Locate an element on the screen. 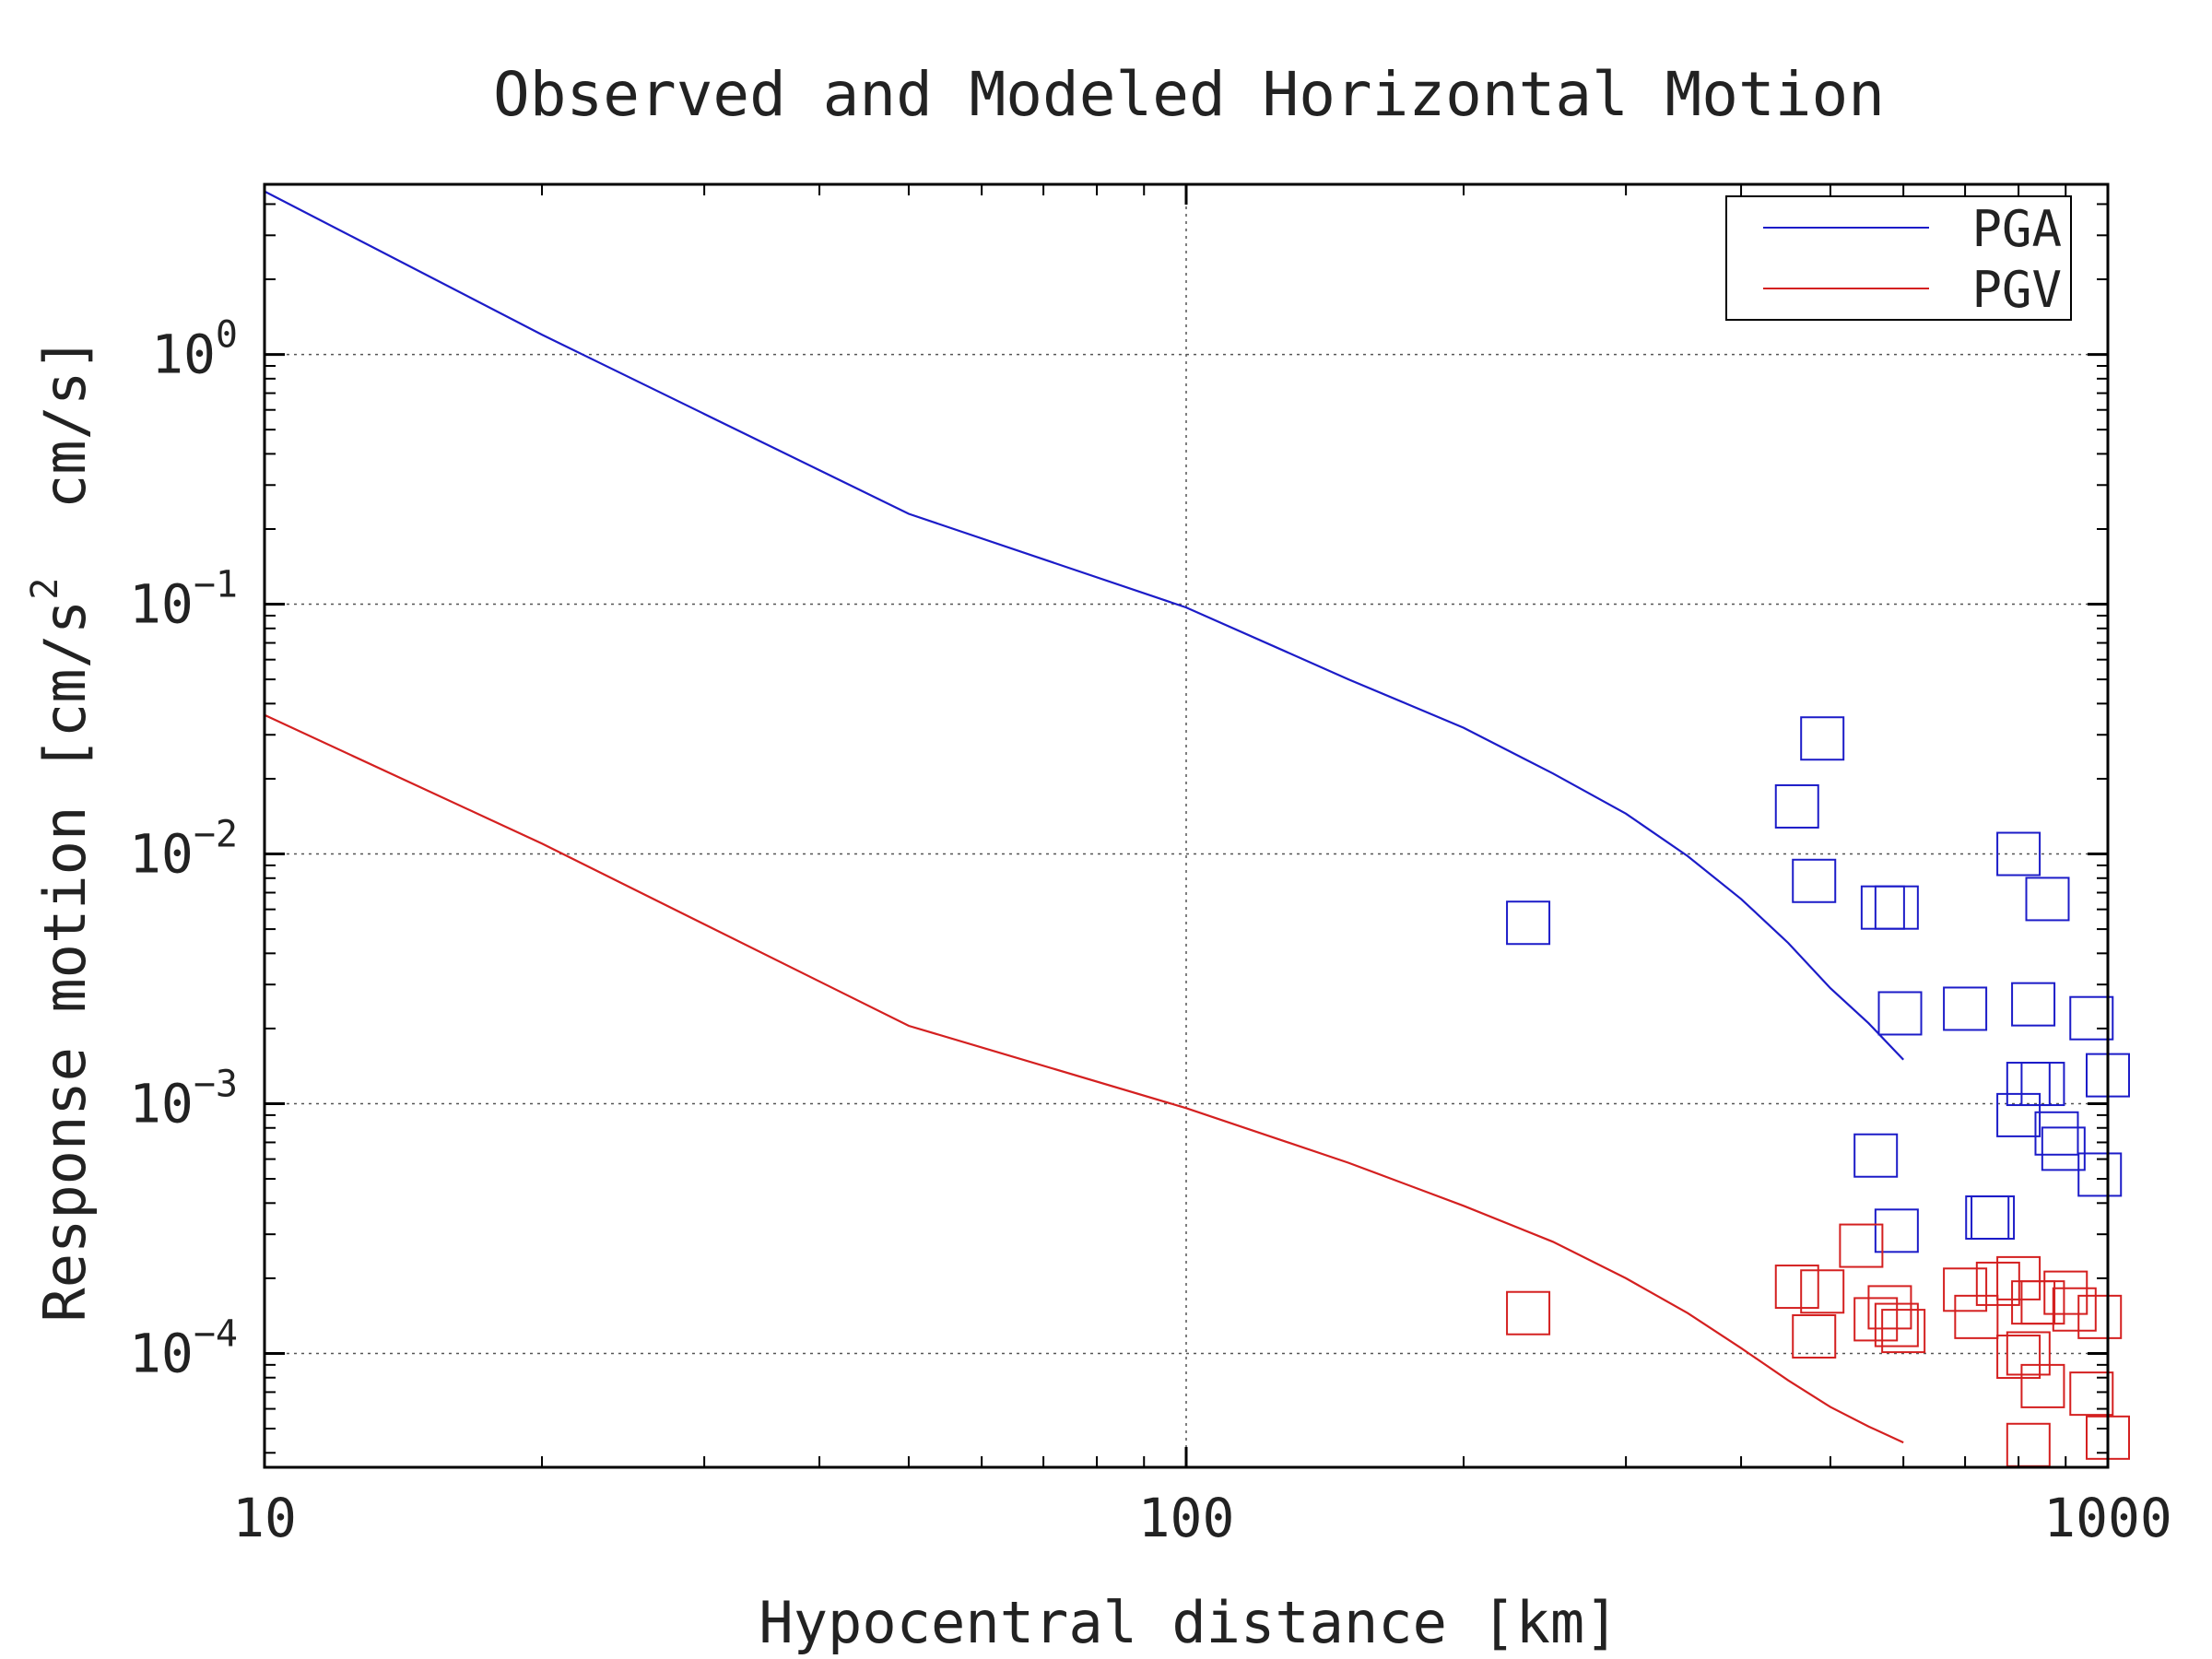 The image size is (2212, 1659). x-tick-label: 10 is located at coordinates (264, 1518).